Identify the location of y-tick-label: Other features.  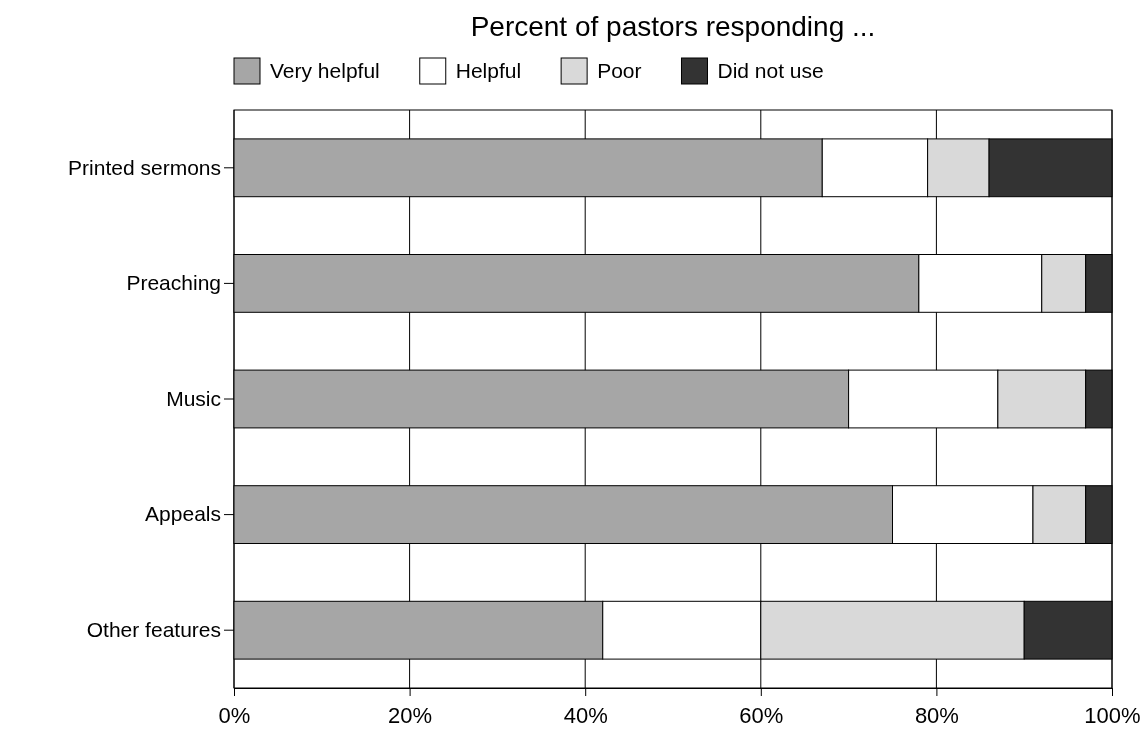
(153, 629).